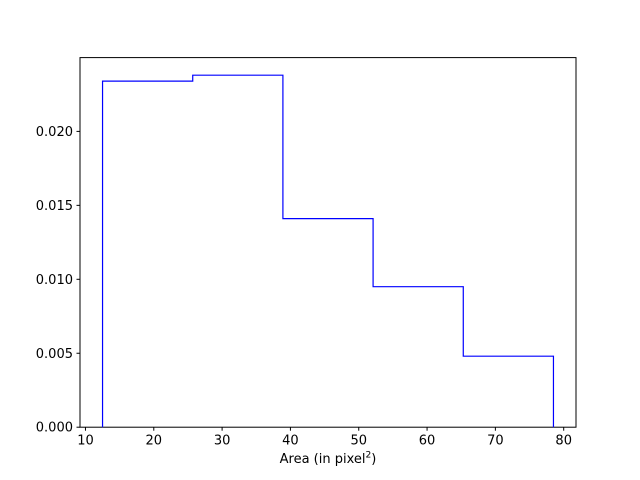 This screenshot has width=640, height=480. What do you see at coordinates (427, 441) in the screenshot?
I see `x-tick-label: 60` at bounding box center [427, 441].